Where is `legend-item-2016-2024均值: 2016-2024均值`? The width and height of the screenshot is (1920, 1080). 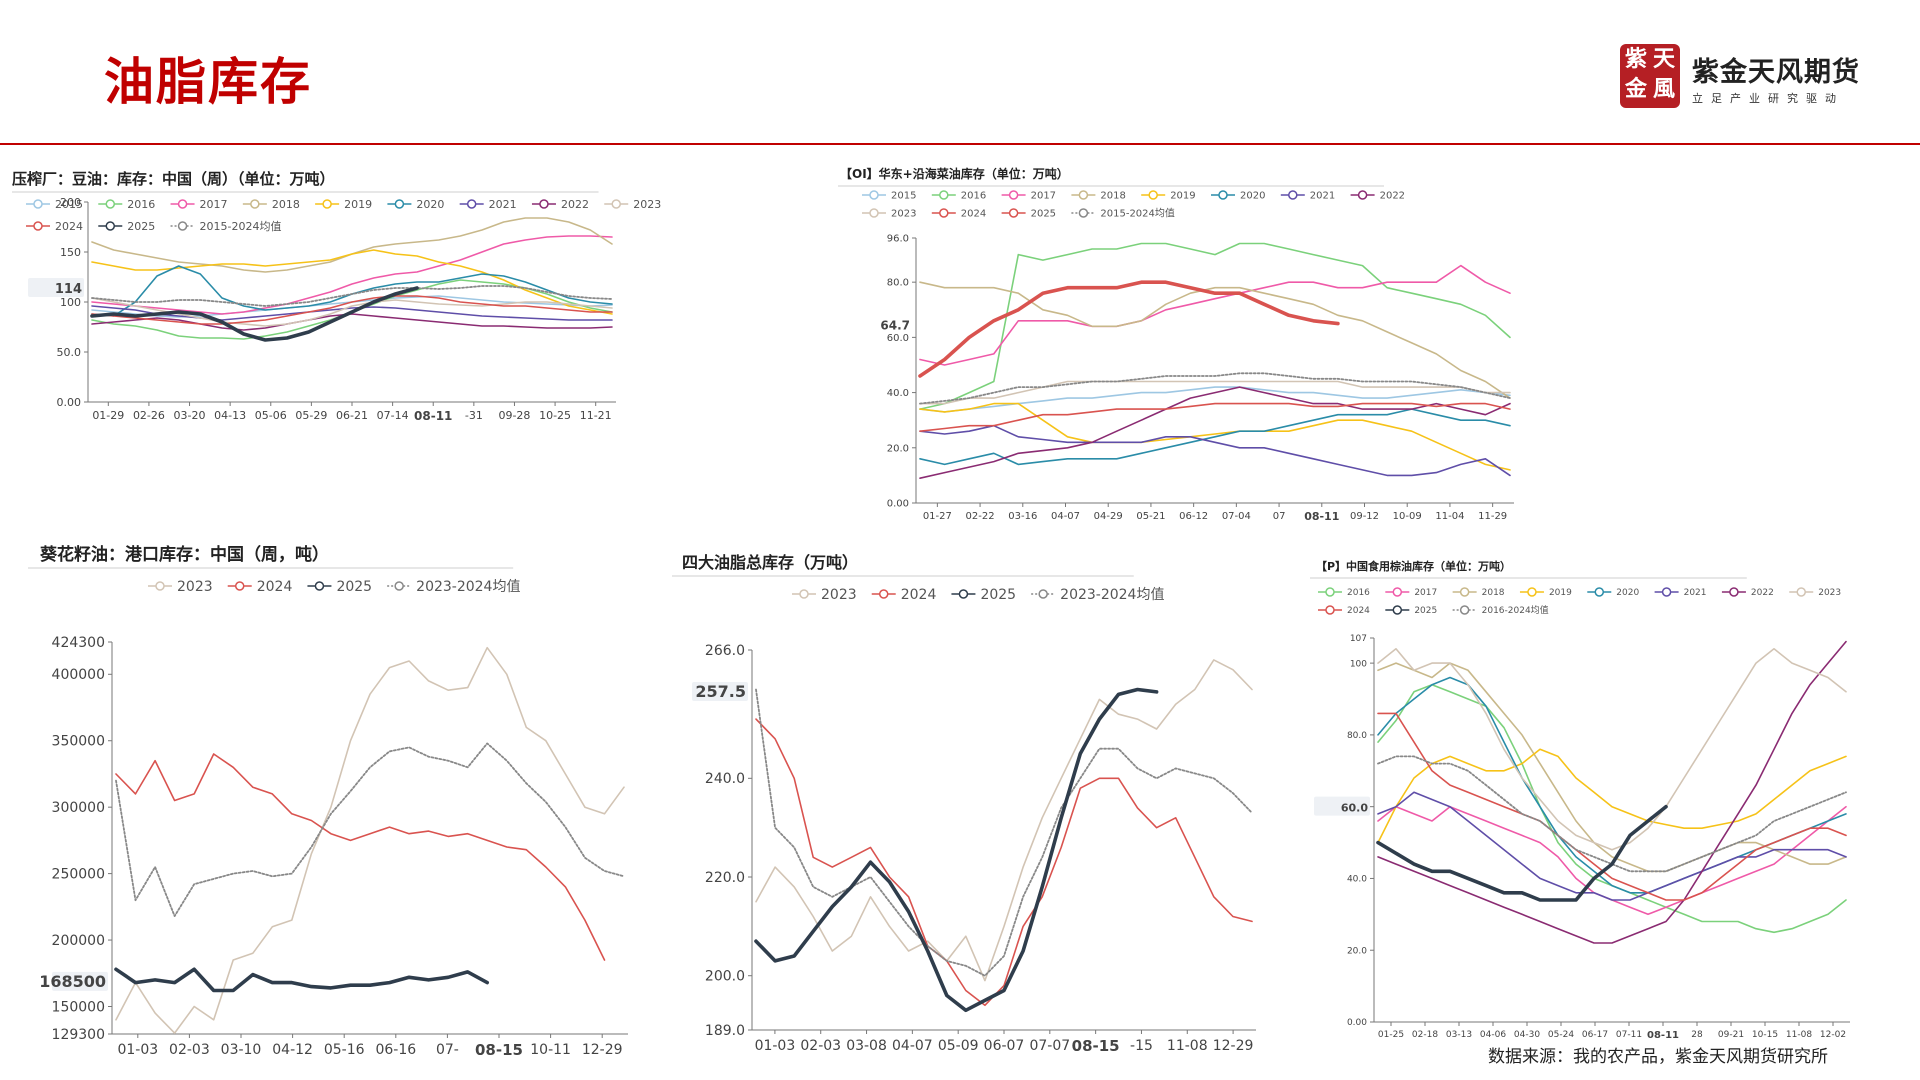
legend-item-2016-2024均值: 2016-2024均值 is located at coordinates (1500, 610).